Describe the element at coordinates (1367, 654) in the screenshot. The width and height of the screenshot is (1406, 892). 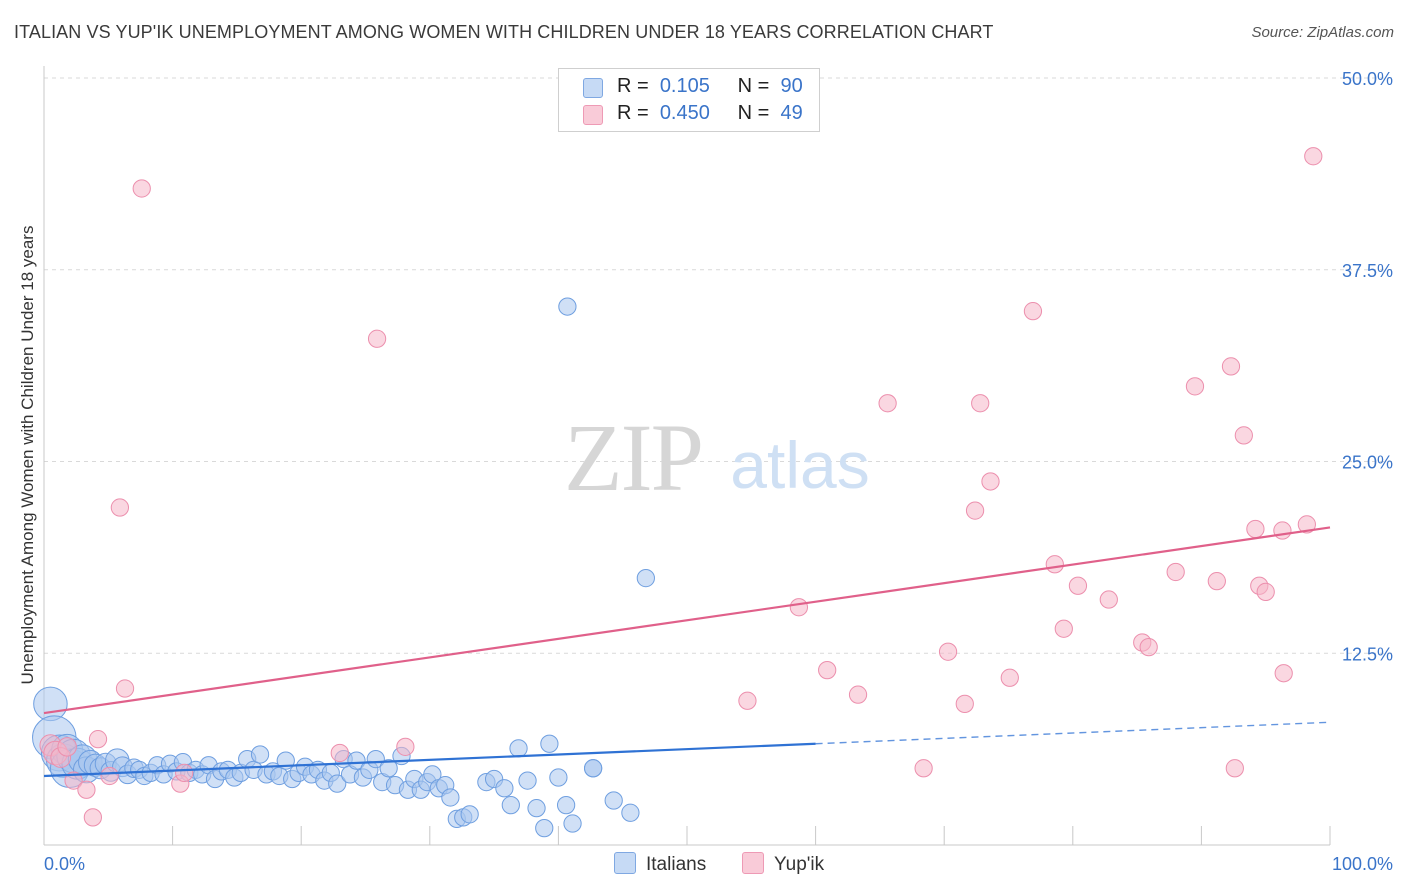
I see `y-tick-label: 12.5%` at that location.